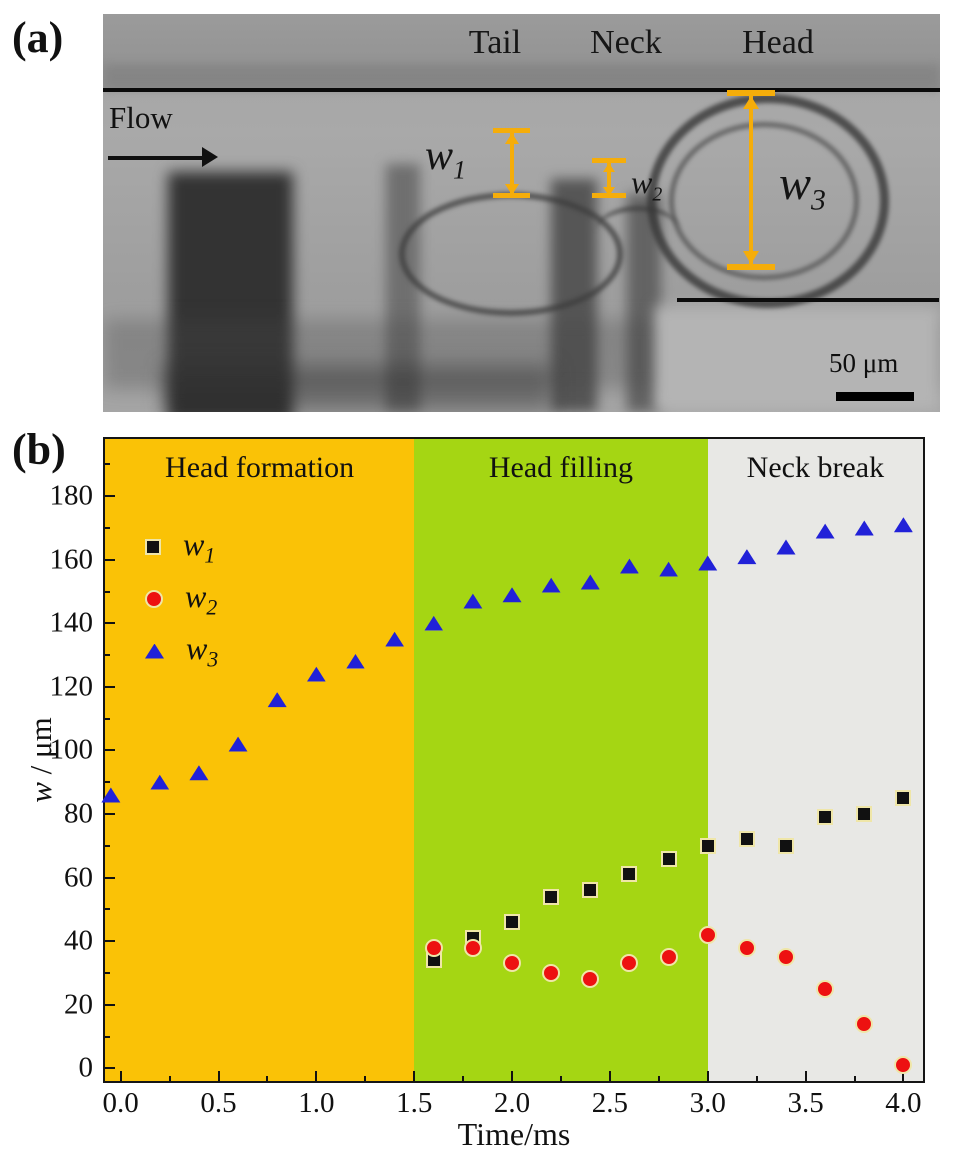 This screenshot has height=1157, width=955. Describe the element at coordinates (71, 622) in the screenshot. I see `y-tick-label: 140` at that location.